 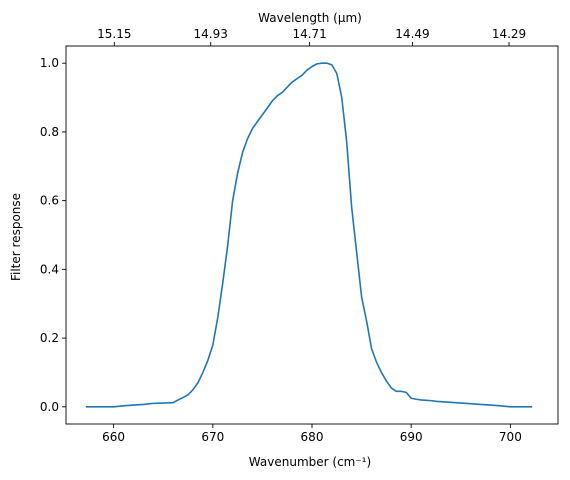 What do you see at coordinates (49, 269) in the screenshot?
I see `y-tick-label: 0.4` at bounding box center [49, 269].